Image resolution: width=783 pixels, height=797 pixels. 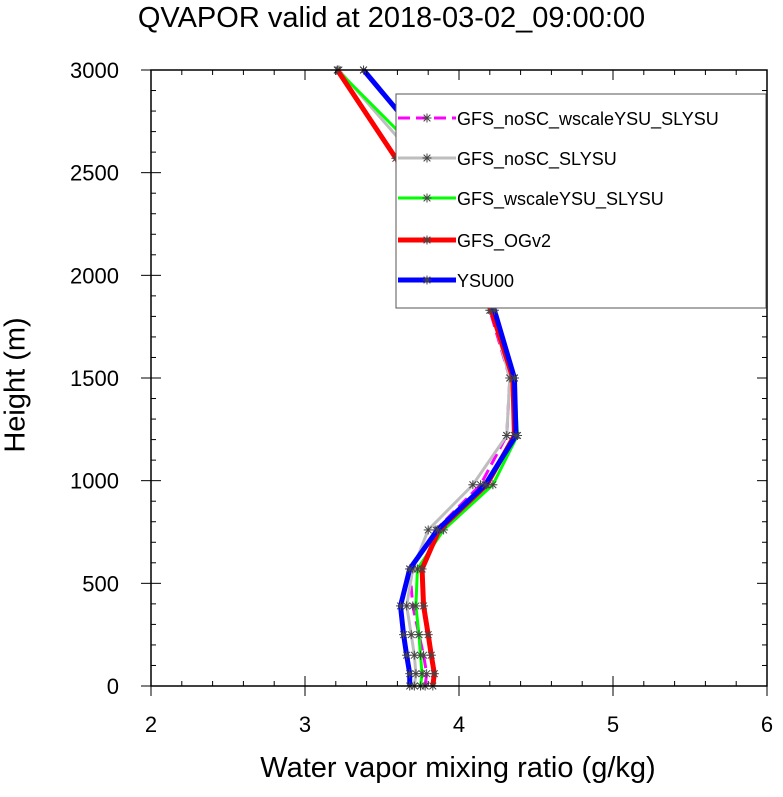 I want to click on legend-label: GFS_wscaleYSU_SLYSU, so click(x=560, y=199).